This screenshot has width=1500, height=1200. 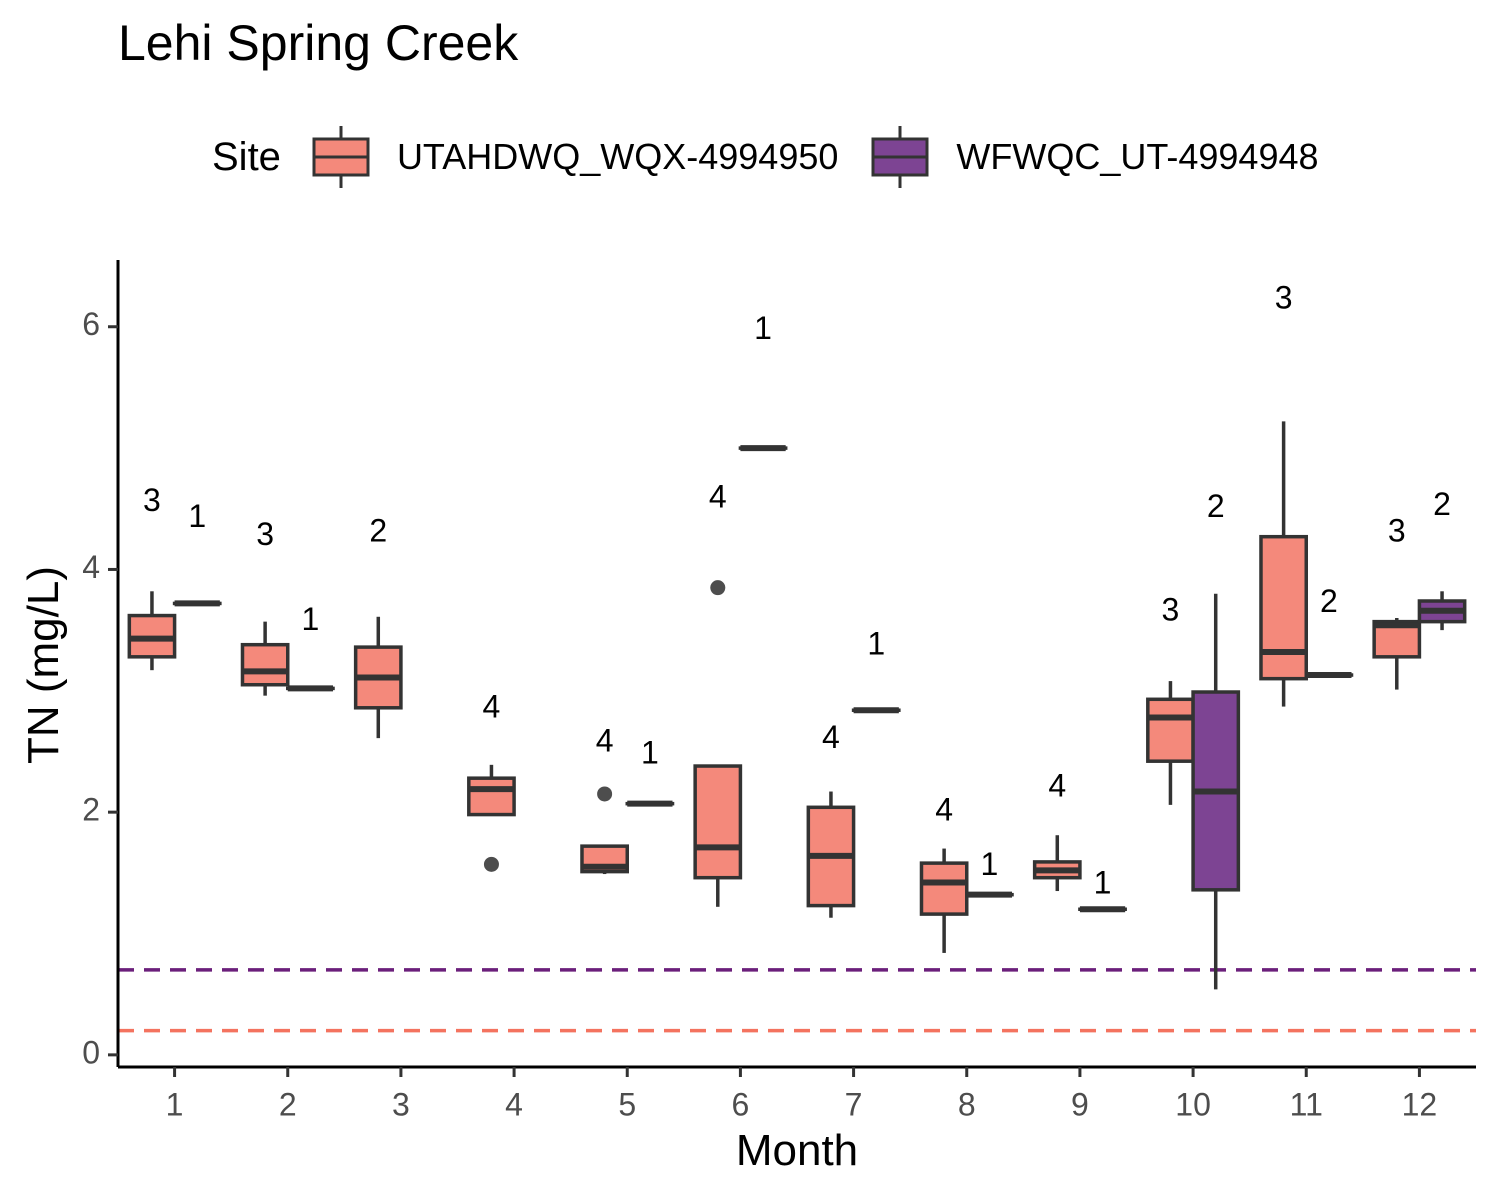 I want to click on x-tick-label: 6, so click(x=741, y=1104).